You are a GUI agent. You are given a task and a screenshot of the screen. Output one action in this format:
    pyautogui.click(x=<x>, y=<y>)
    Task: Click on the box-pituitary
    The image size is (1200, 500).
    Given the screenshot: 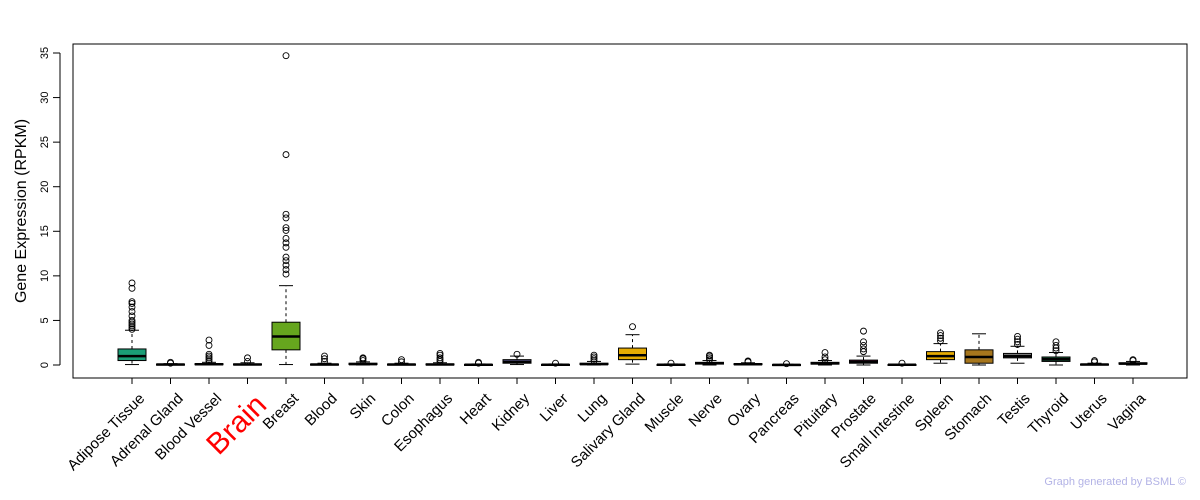 What is the action you would take?
    pyautogui.click(x=825, y=357)
    